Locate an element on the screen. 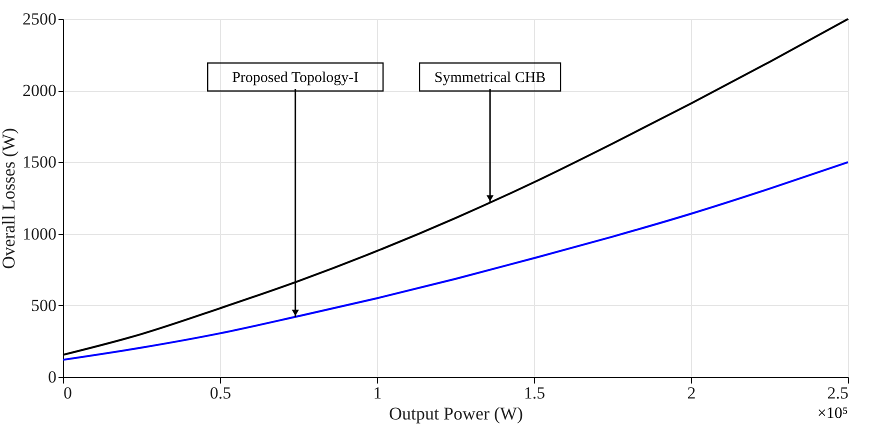 This screenshot has height=435, width=877. y-tick-label: 2500 is located at coordinates (39, 19).